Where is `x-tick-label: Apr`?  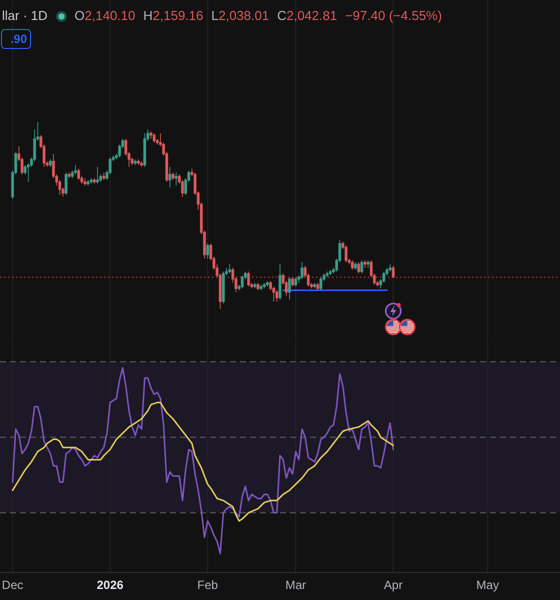 x-tick-label: Apr is located at coordinates (393, 585).